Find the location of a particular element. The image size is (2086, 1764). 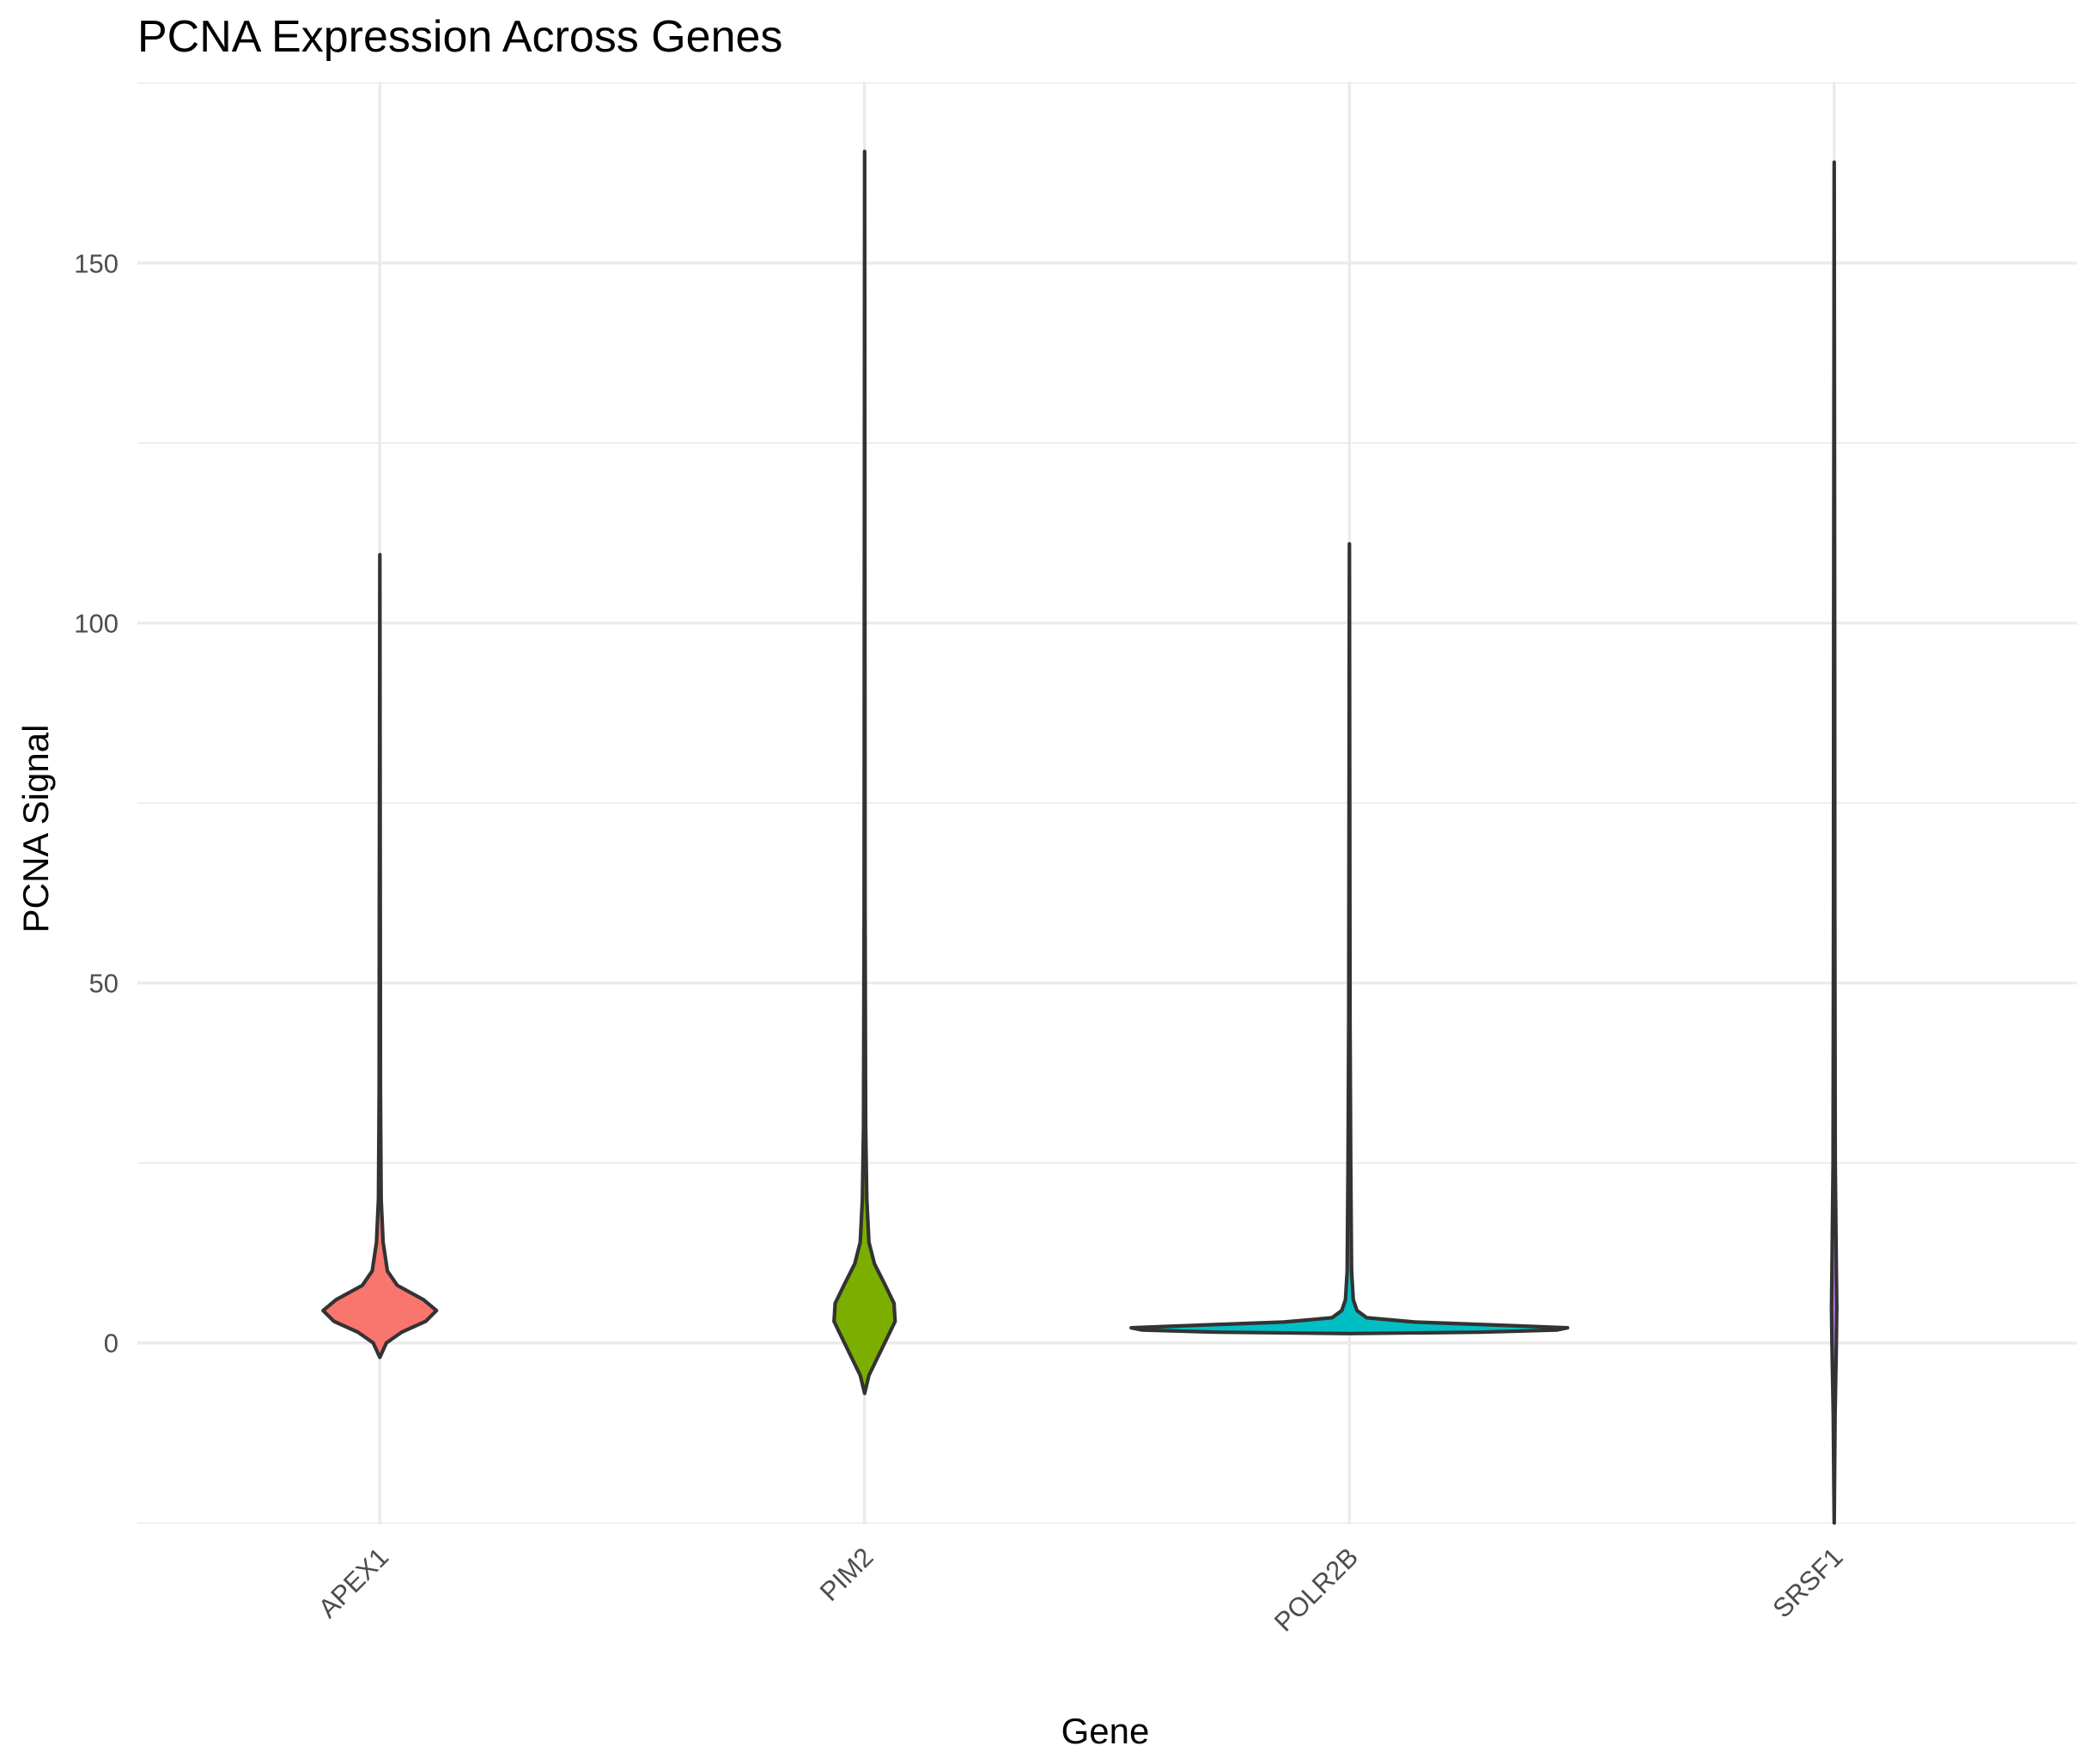

x-tick-label: SRSF1 is located at coordinates (1807, 1582).